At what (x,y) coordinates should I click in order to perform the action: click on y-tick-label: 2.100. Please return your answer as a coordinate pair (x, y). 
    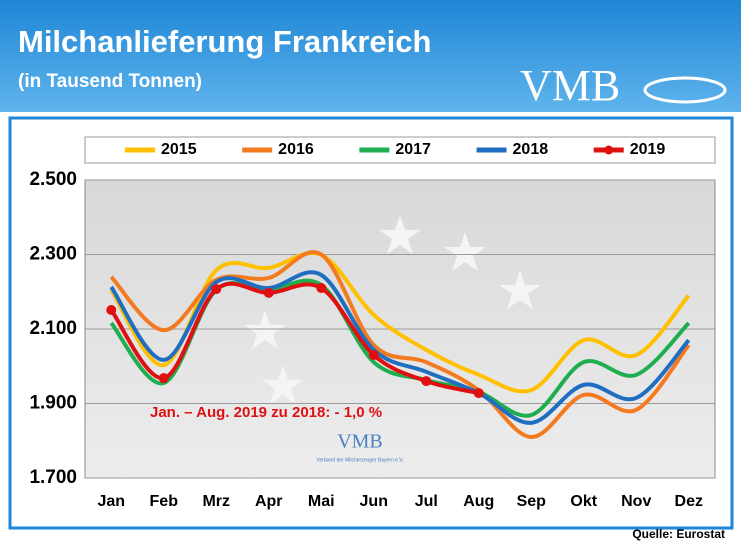
    Looking at the image, I should click on (53, 328).